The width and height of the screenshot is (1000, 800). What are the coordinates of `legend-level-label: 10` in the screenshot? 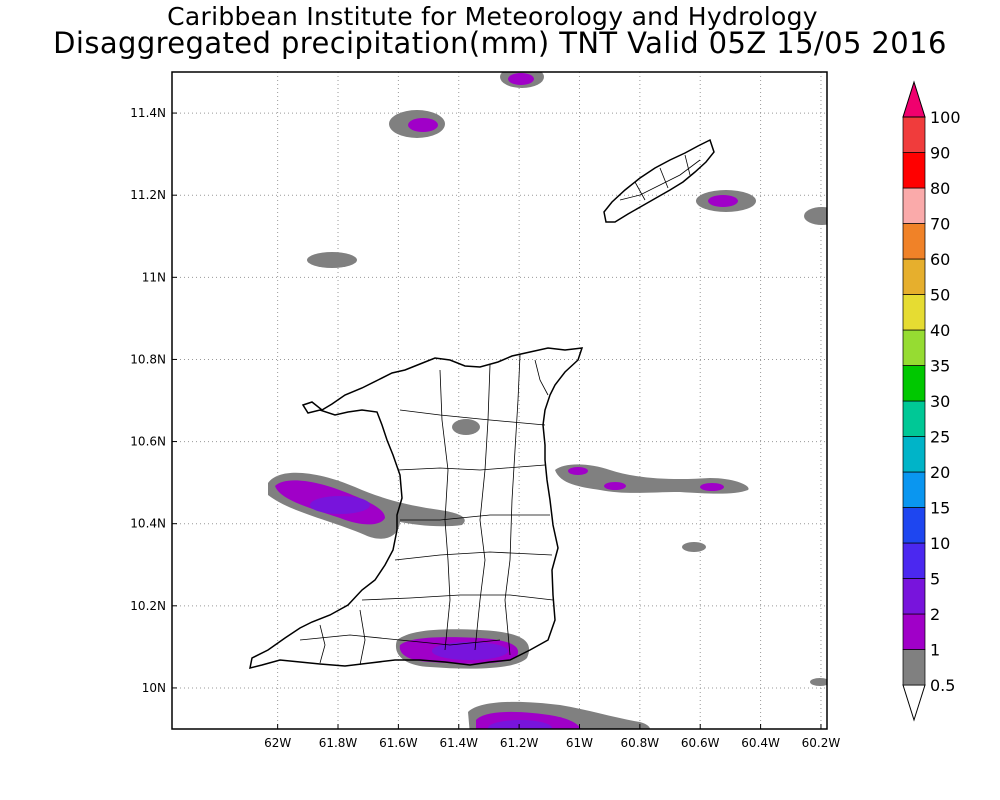 It's located at (940, 543).